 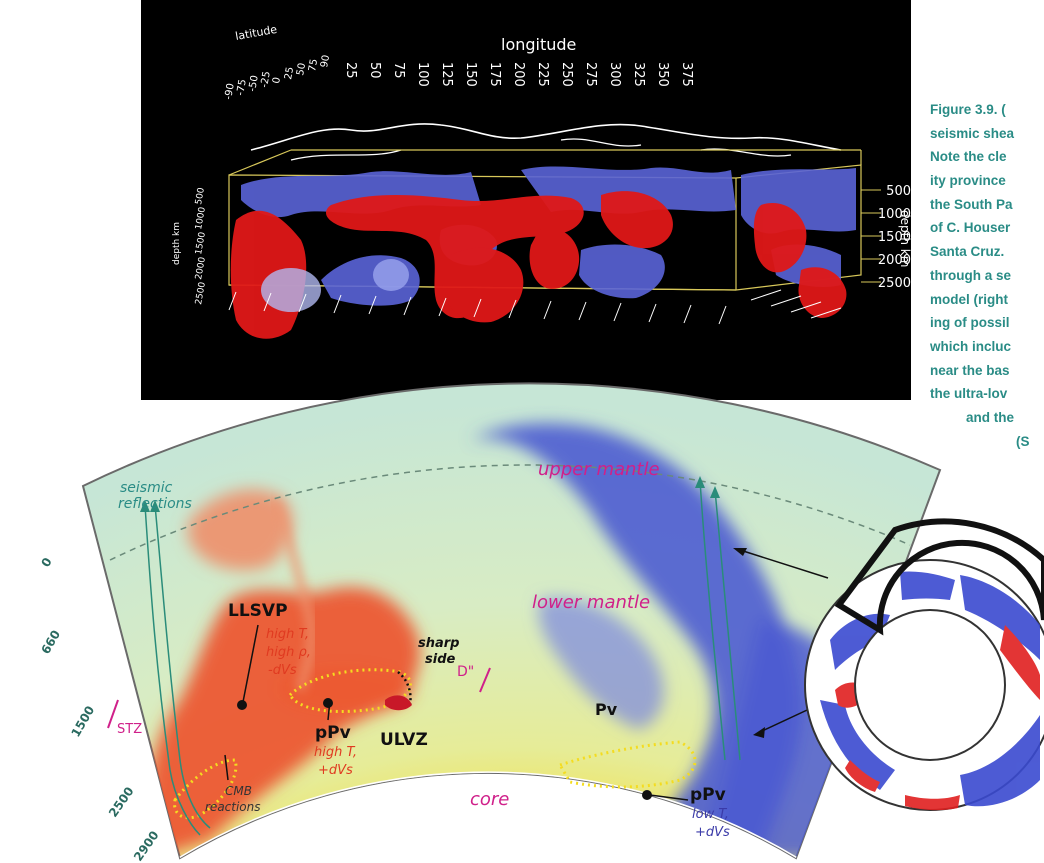 What do you see at coordinates (712, 832) in the screenshot?
I see `ppv-cold-prop-2: +dVs` at bounding box center [712, 832].